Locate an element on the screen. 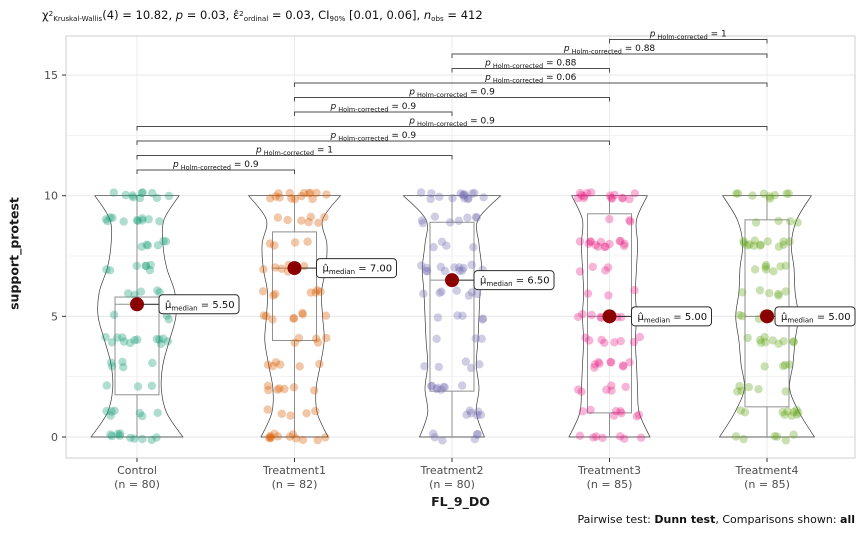 The width and height of the screenshot is (861, 536). y-tick-label: 5 is located at coordinates (54, 316).